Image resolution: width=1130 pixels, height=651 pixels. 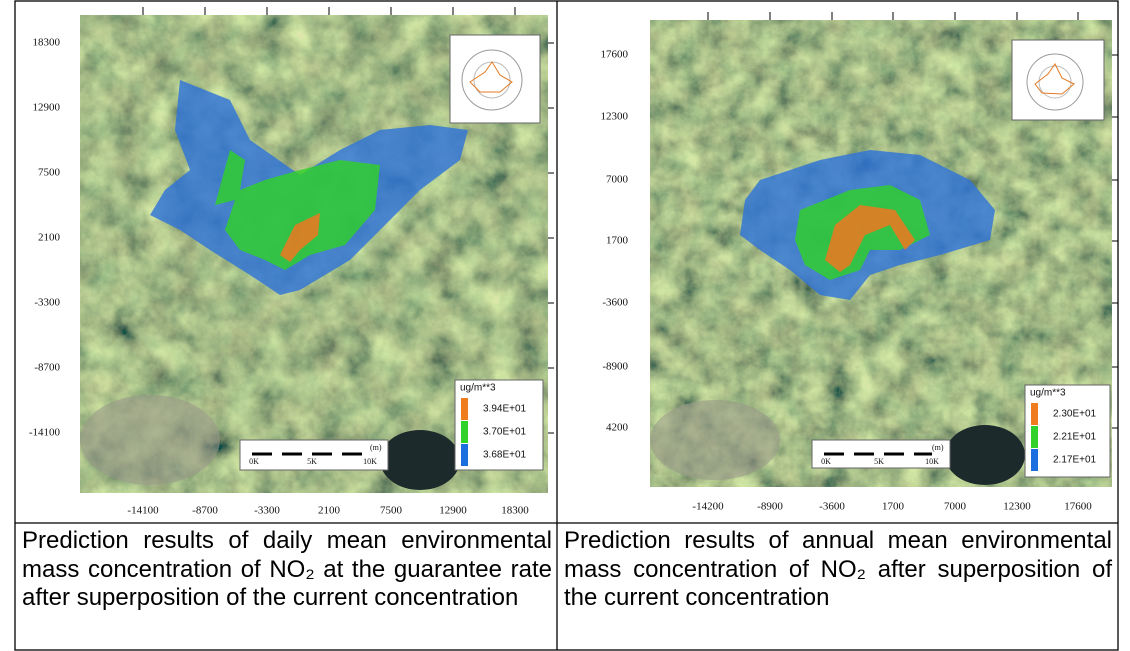 I want to click on y-axis-label: 12300, so click(x=615, y=117).